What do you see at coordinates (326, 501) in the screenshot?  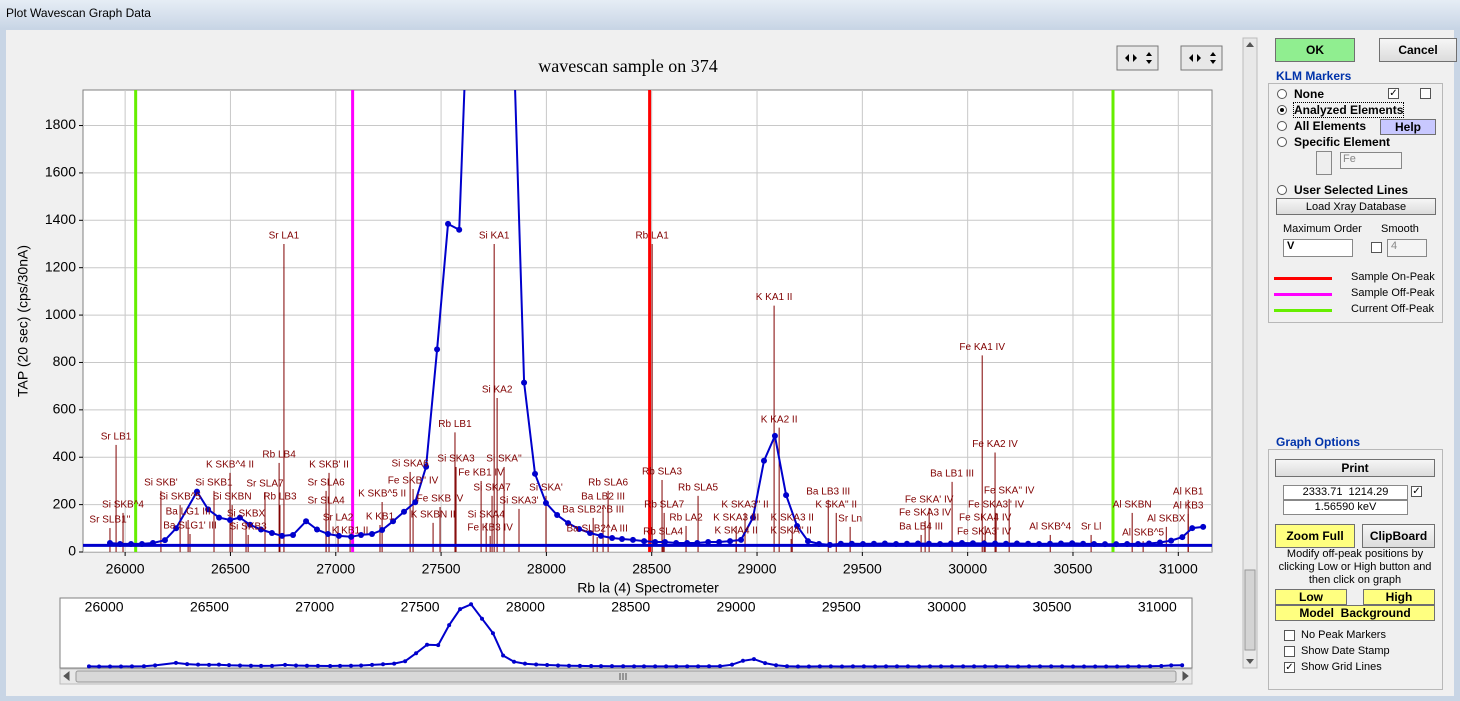 I see `marker-label: Sr SLA4` at bounding box center [326, 501].